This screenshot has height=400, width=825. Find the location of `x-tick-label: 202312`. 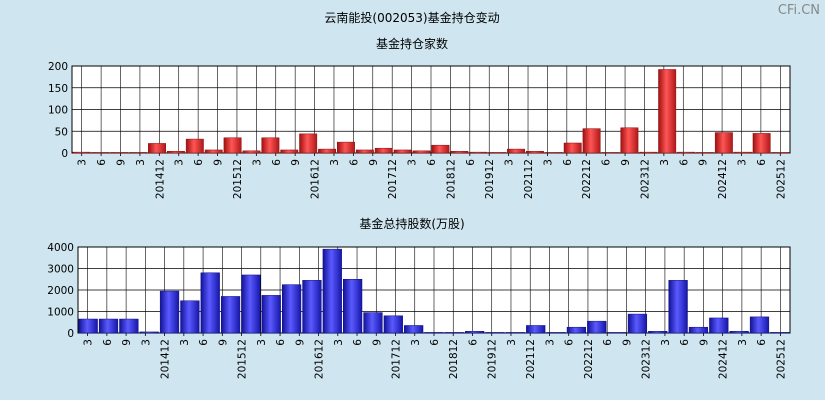

x-tick-label: 202312 is located at coordinates (645, 179).